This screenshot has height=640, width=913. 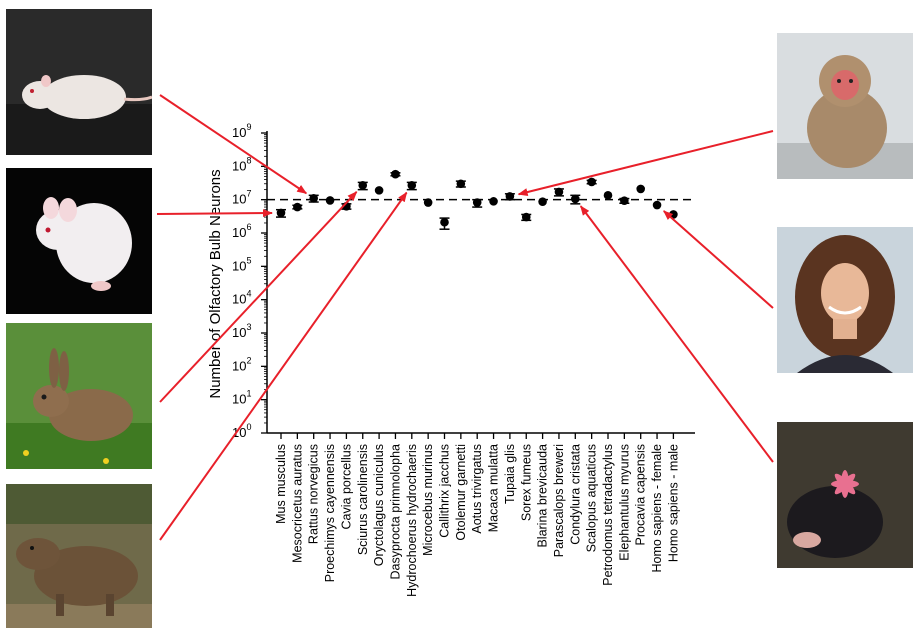 What do you see at coordinates (79, 241) in the screenshot?
I see `white-mouse-photo` at bounding box center [79, 241].